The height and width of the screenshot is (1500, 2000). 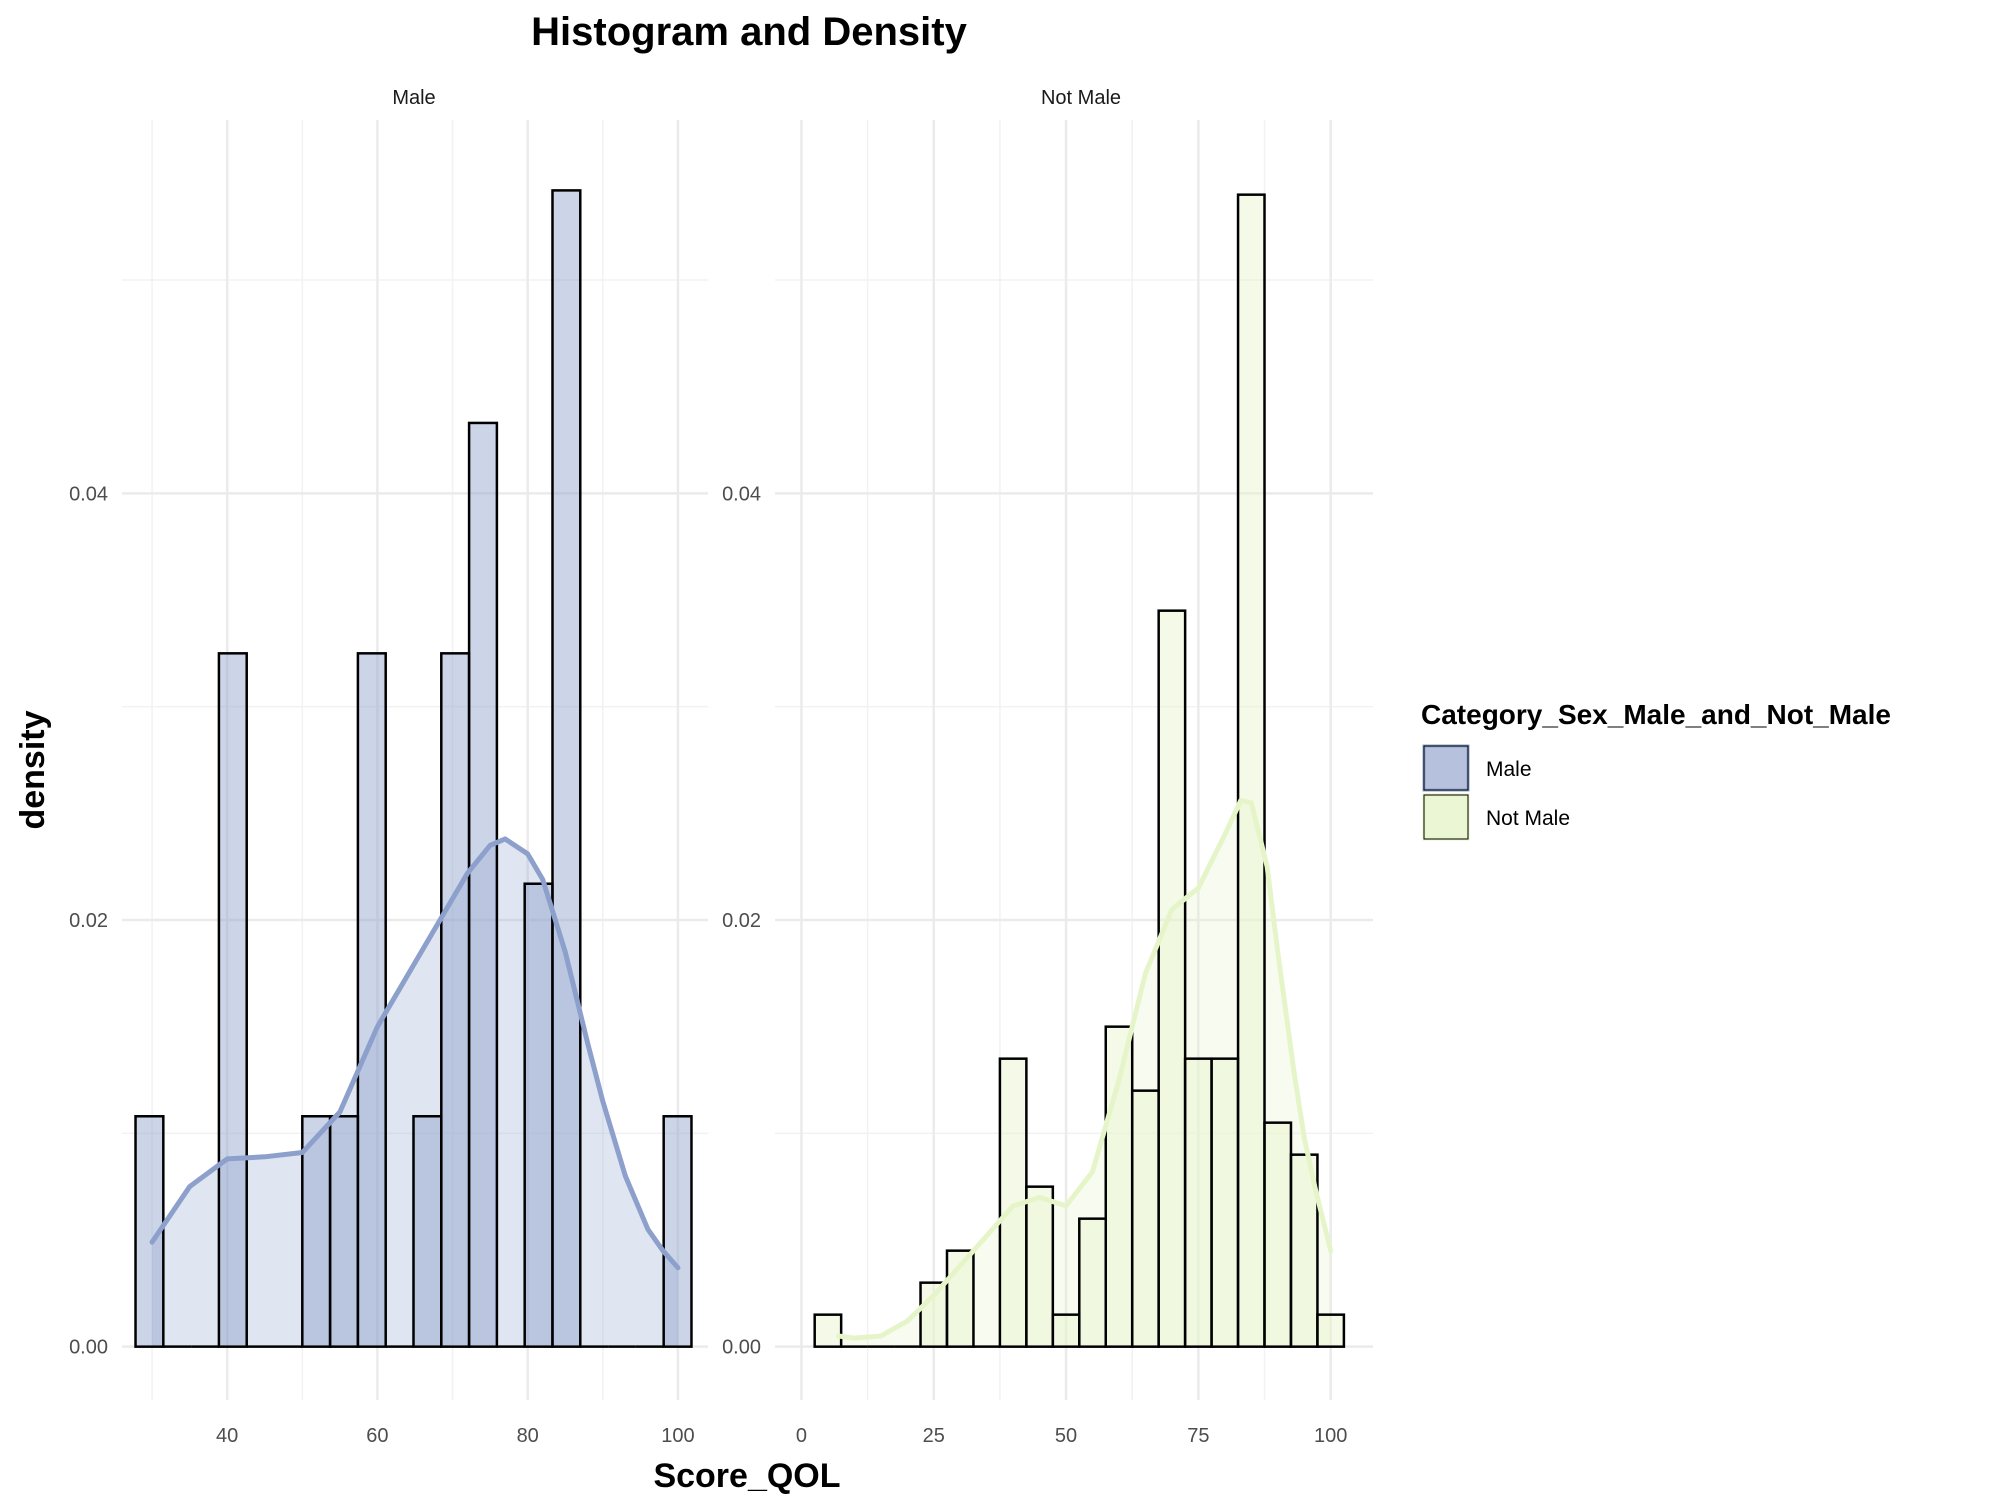 I want to click on legend-key-male-outline, so click(x=1446, y=768).